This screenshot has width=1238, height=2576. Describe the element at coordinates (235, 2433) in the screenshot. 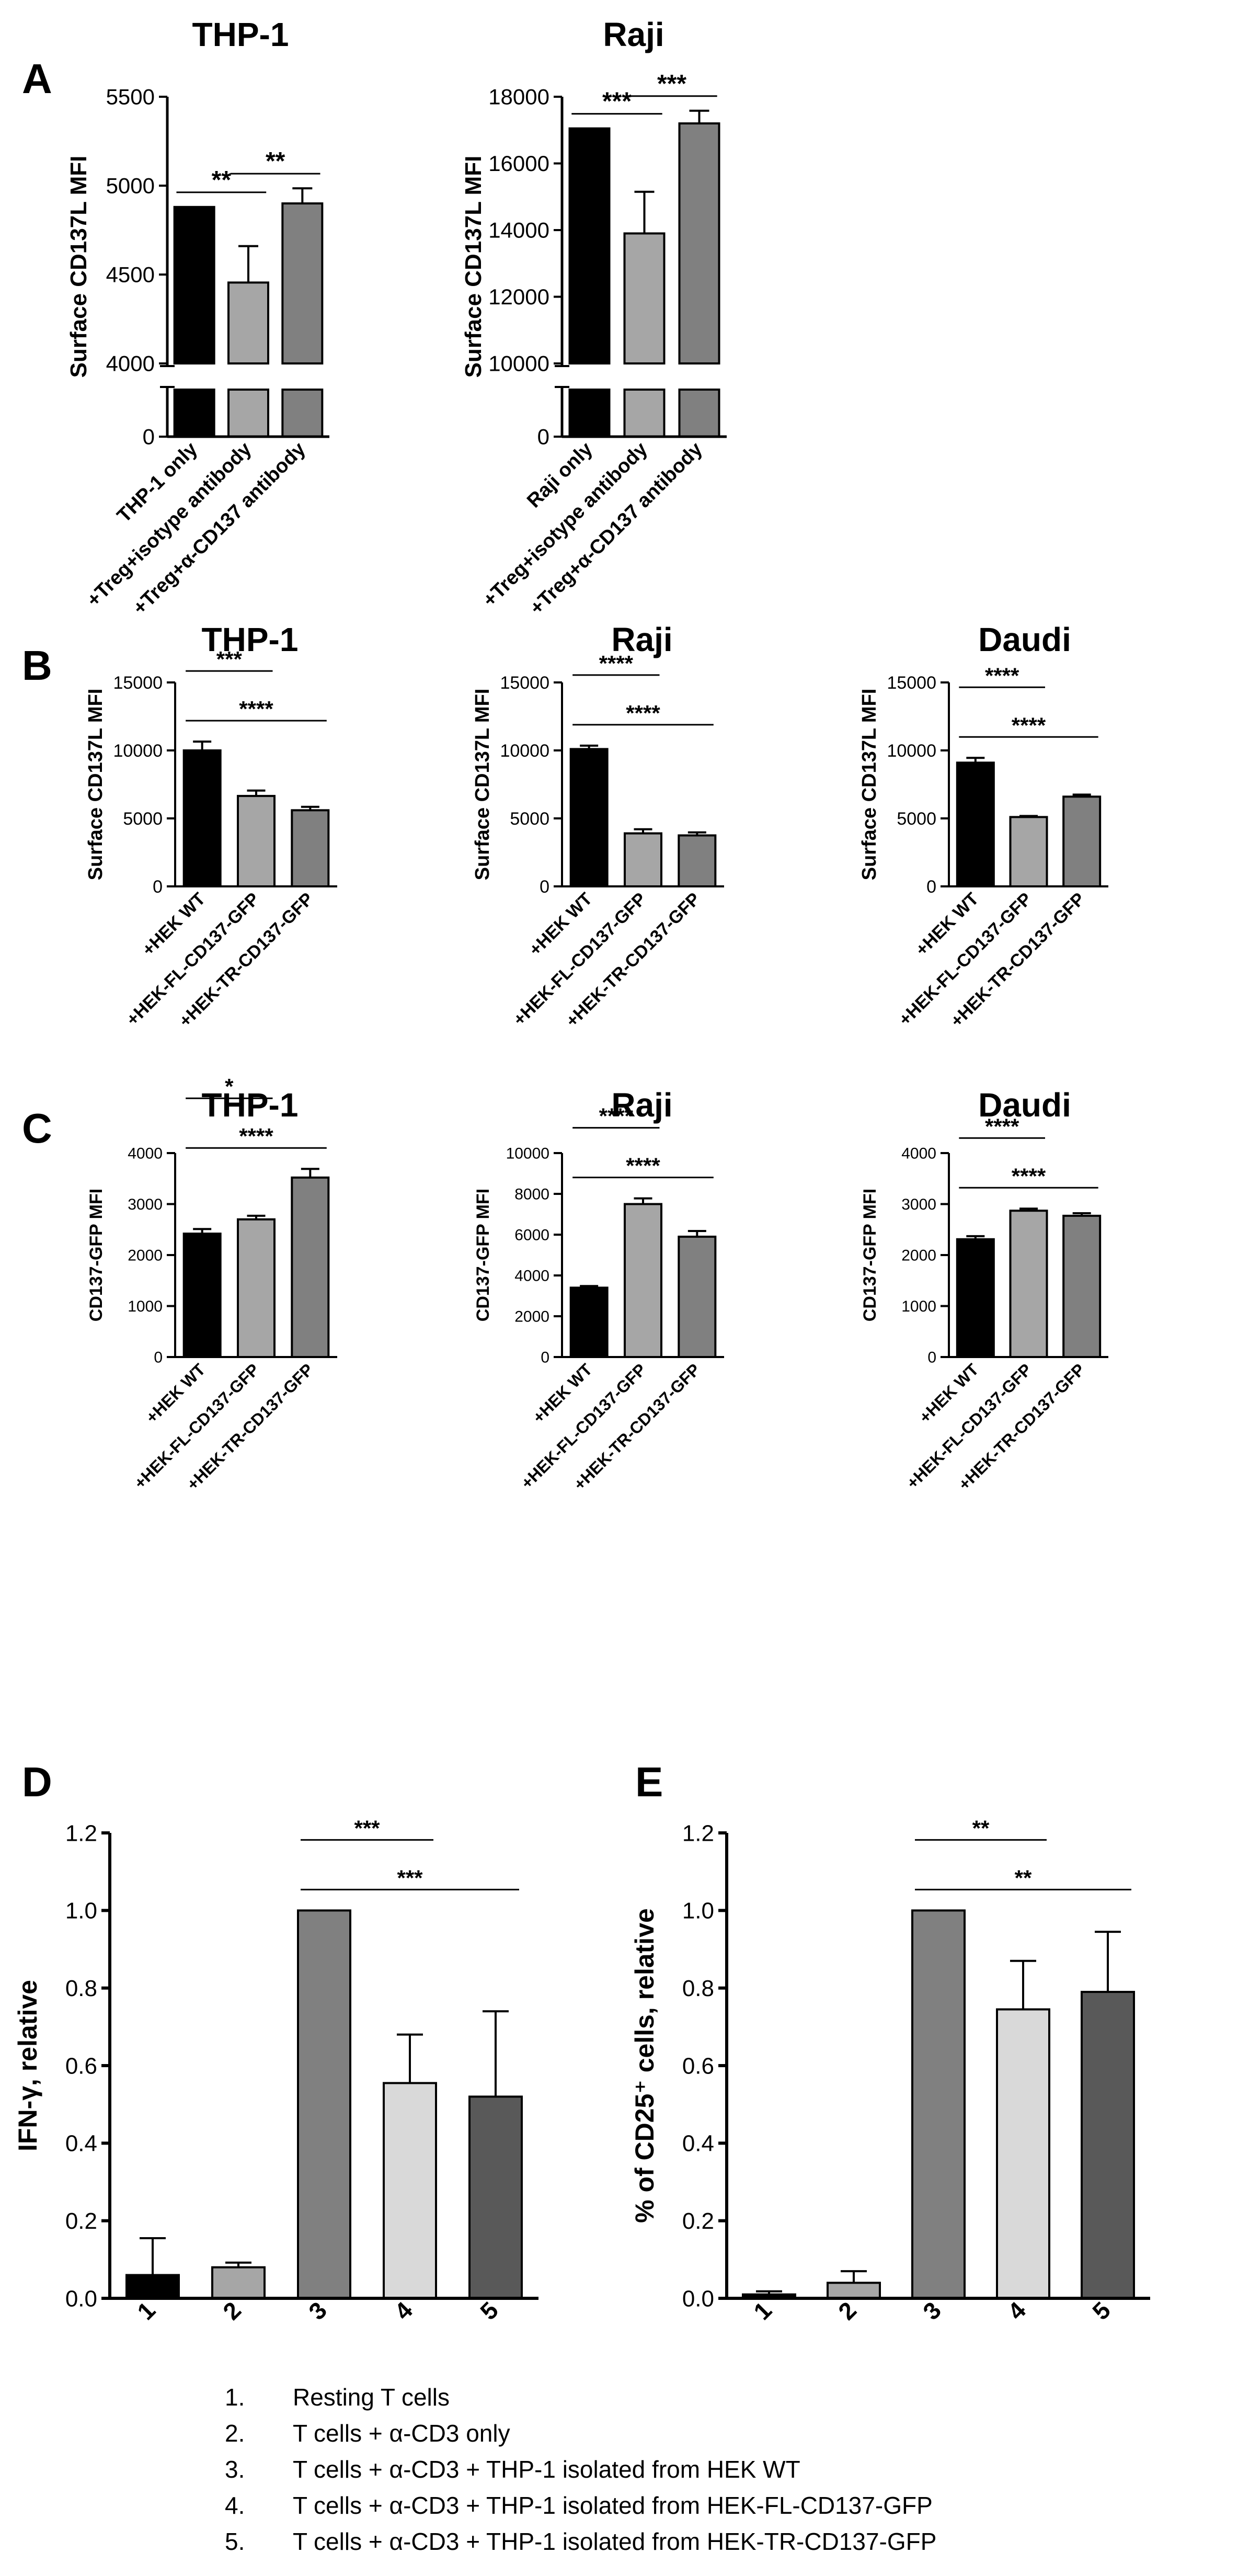

I see `legend-item: 2.` at that location.